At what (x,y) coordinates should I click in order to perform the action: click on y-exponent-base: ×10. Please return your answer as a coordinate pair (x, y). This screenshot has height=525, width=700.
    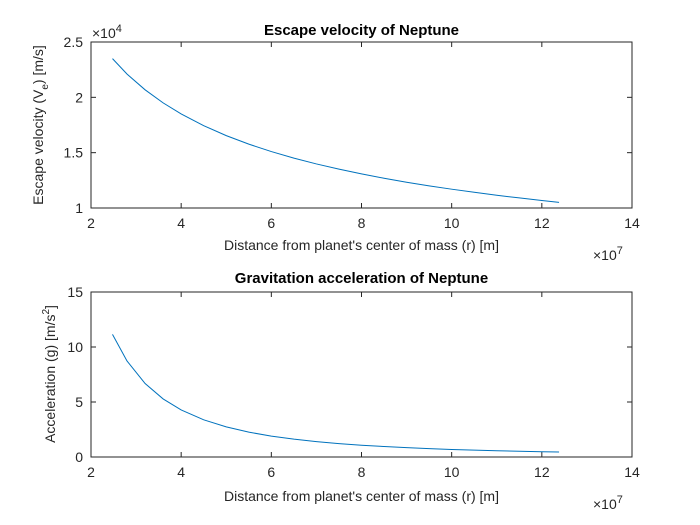
    Looking at the image, I should click on (104, 33).